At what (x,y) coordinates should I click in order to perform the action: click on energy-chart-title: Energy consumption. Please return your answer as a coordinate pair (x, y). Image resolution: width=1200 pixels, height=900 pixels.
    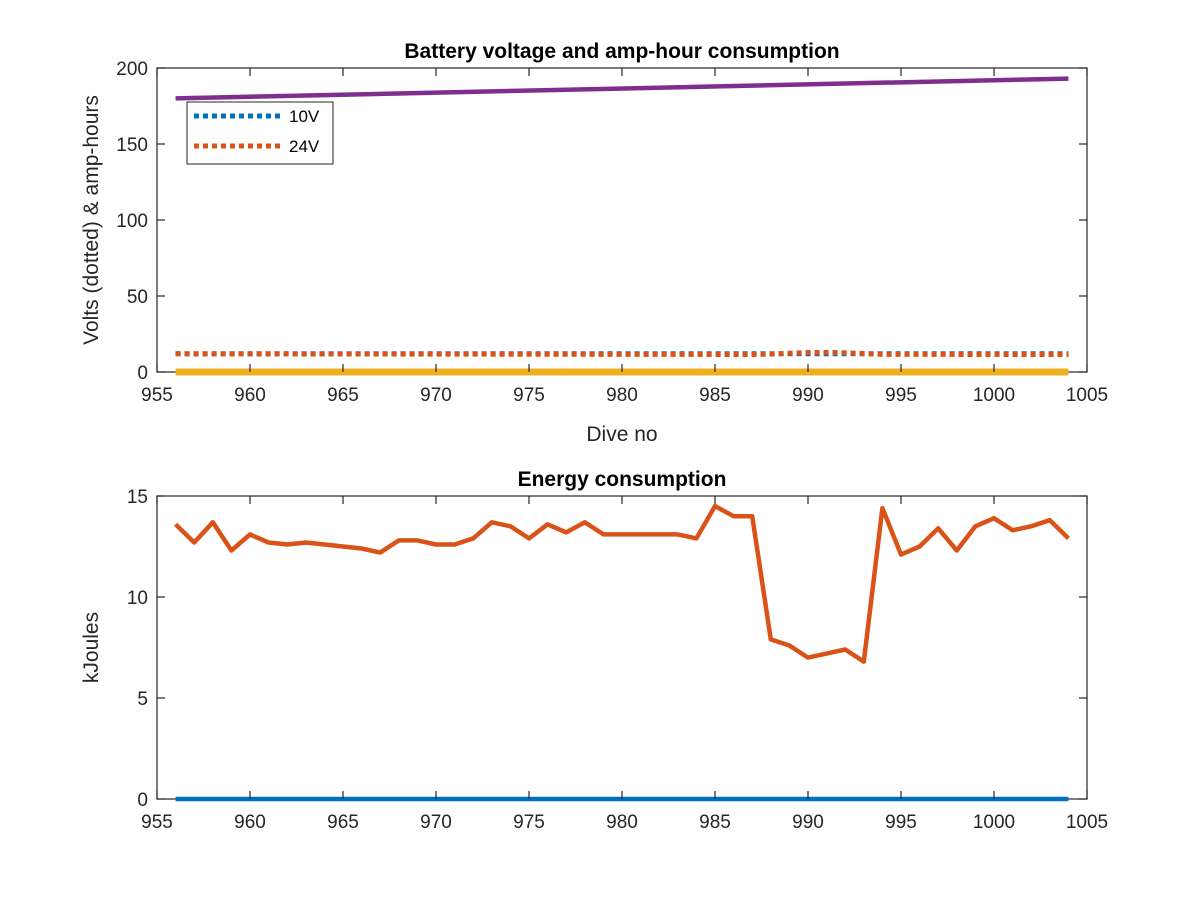
    Looking at the image, I should click on (622, 479).